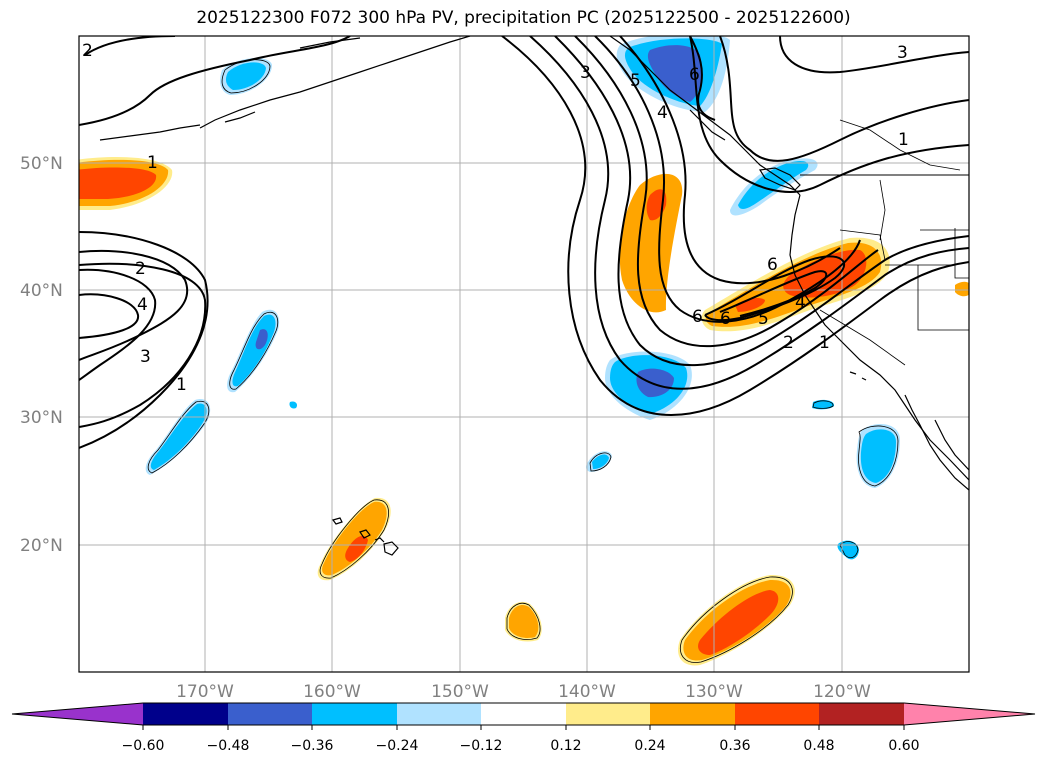 The height and width of the screenshot is (765, 1047). Describe the element at coordinates (903, 746) in the screenshot. I see `colorbar-tick-label: 0.60` at that location.